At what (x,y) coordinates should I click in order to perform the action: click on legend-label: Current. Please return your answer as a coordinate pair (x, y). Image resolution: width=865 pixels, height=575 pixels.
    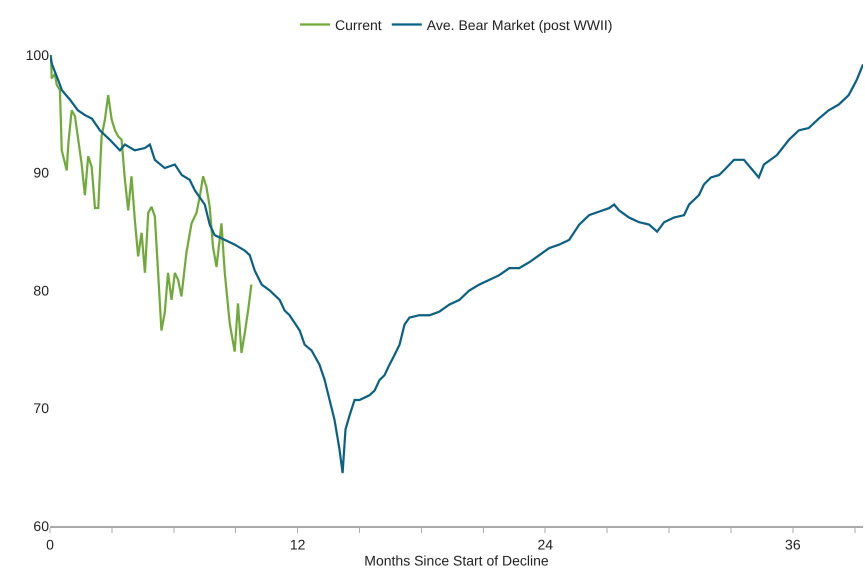
    Looking at the image, I should click on (358, 24).